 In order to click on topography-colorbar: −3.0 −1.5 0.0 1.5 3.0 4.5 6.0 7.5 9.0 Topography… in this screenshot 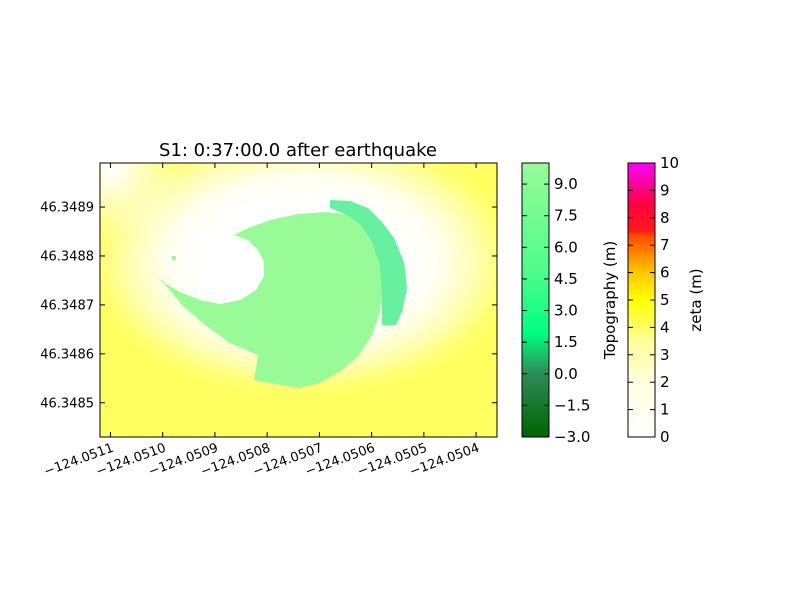, I will do `click(570, 304)`.